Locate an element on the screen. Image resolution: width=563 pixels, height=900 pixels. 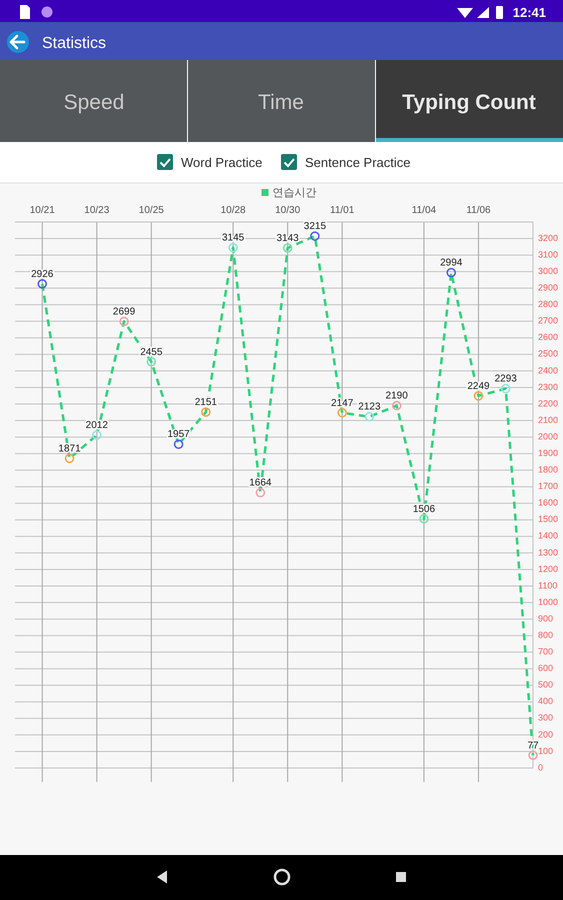
y-tick-label: 1800 is located at coordinates (548, 469).